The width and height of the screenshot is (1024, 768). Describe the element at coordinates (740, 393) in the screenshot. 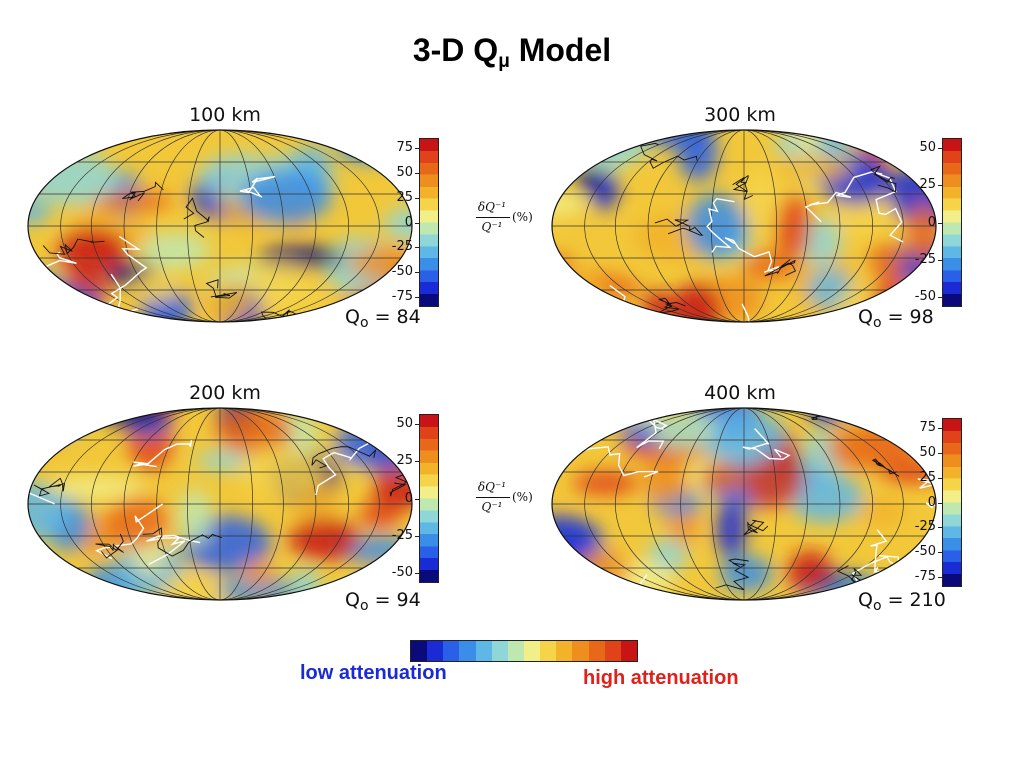

I see `panel-depth-title: 400 km` at that location.